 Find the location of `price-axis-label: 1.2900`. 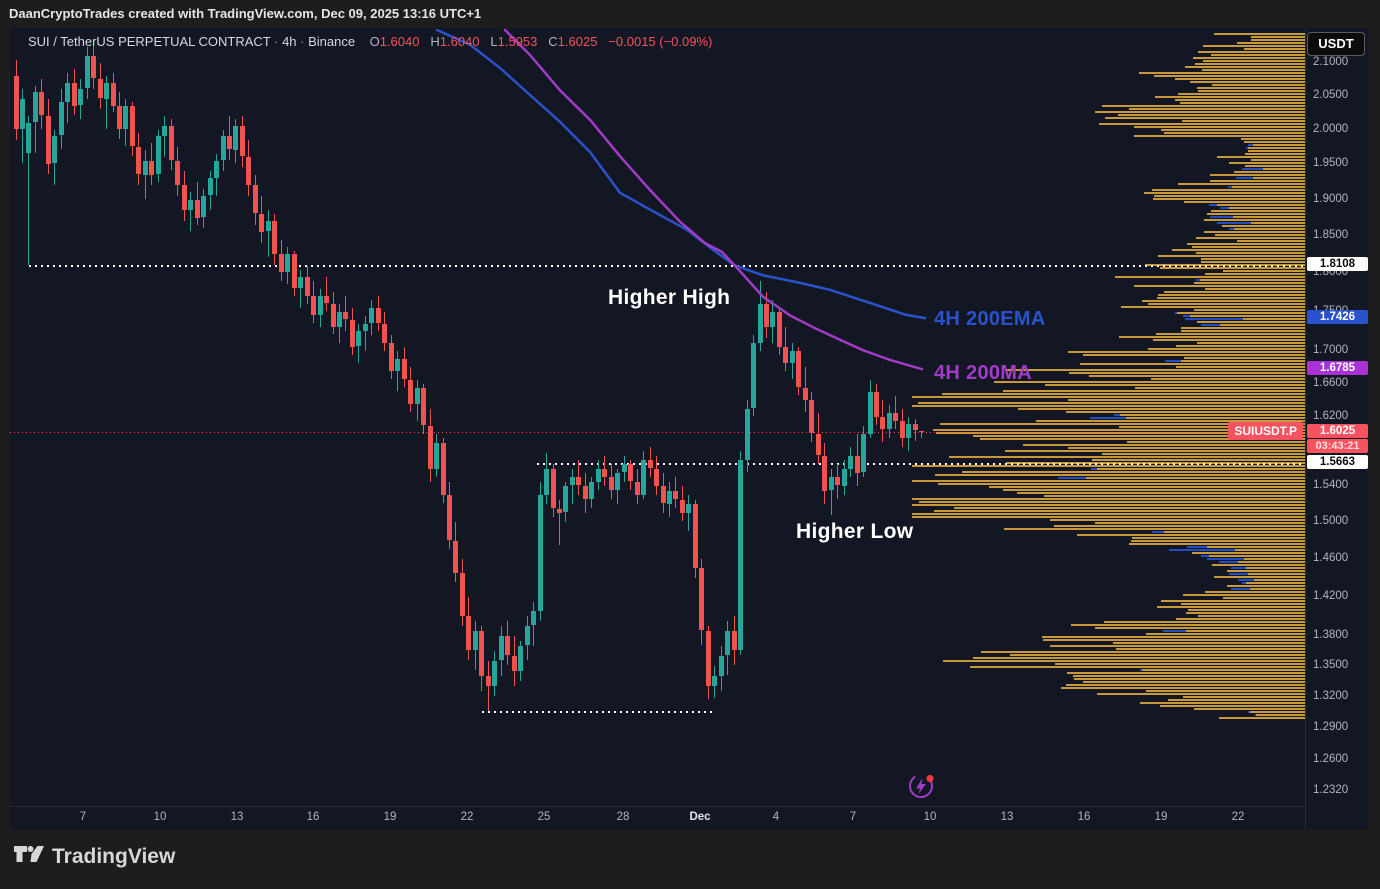

price-axis-label: 1.2900 is located at coordinates (1331, 727).